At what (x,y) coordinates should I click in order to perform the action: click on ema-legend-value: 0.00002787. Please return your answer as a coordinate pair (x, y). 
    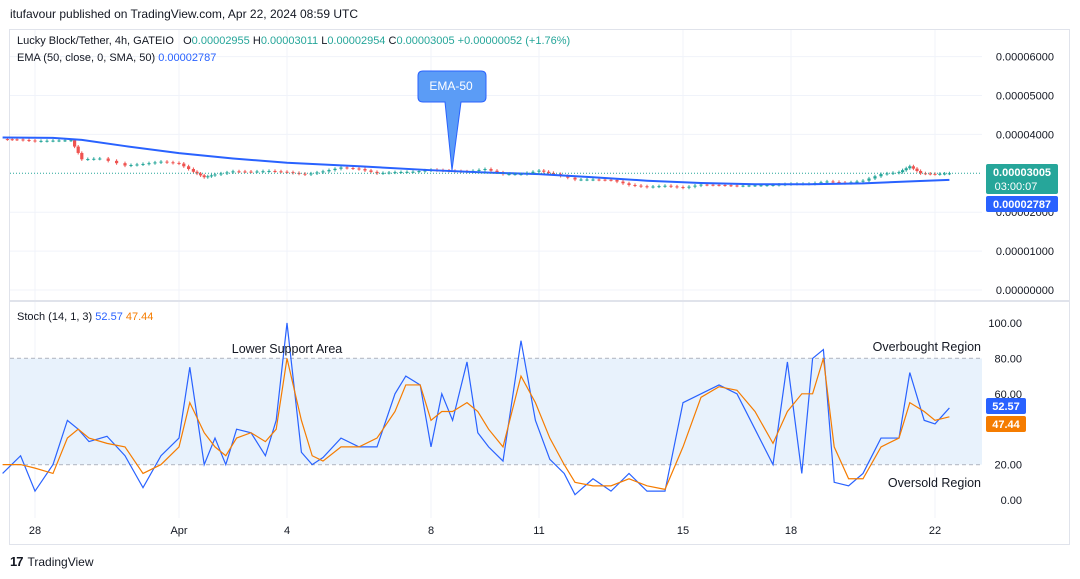
    Looking at the image, I should click on (187, 58).